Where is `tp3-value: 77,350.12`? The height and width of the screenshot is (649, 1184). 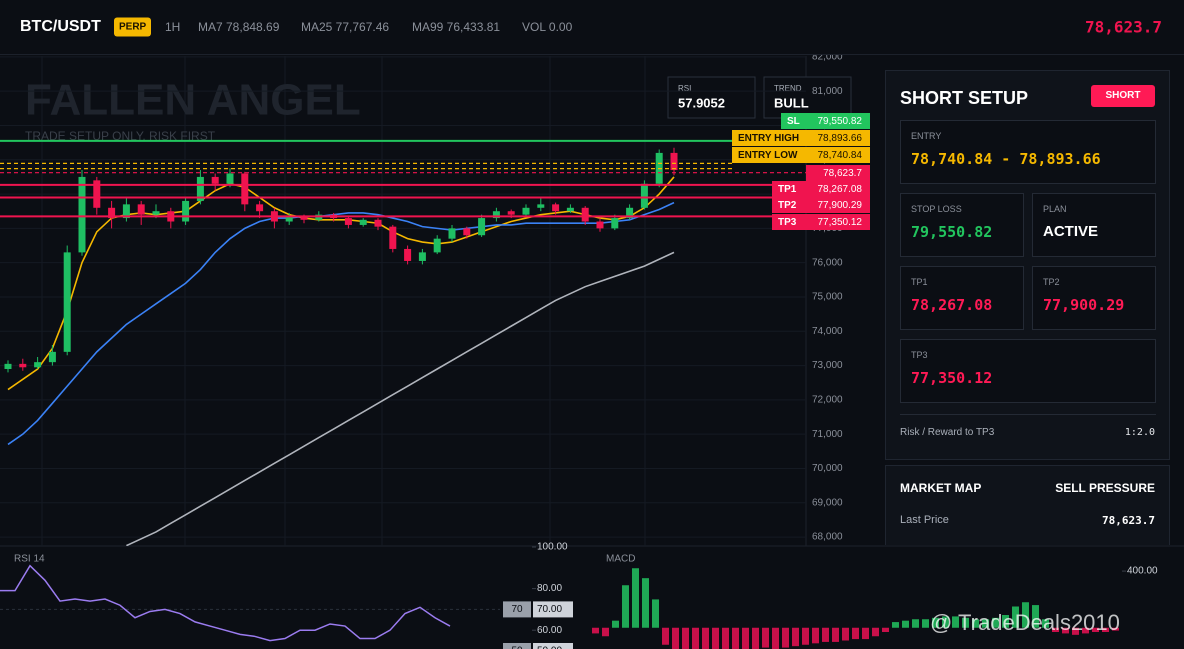 tp3-value: 77,350.12 is located at coordinates (952, 378).